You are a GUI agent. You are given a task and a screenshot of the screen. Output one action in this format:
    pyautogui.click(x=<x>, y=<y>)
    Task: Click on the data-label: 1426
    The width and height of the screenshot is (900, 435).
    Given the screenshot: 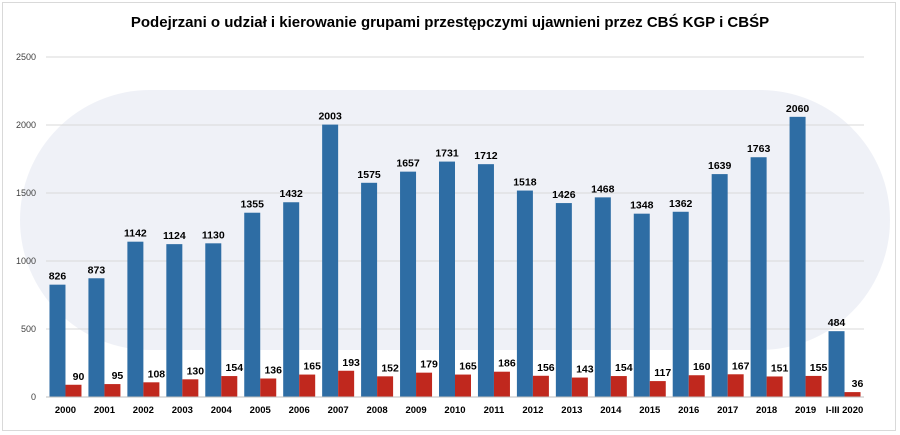 What is the action you would take?
    pyautogui.click(x=564, y=195)
    